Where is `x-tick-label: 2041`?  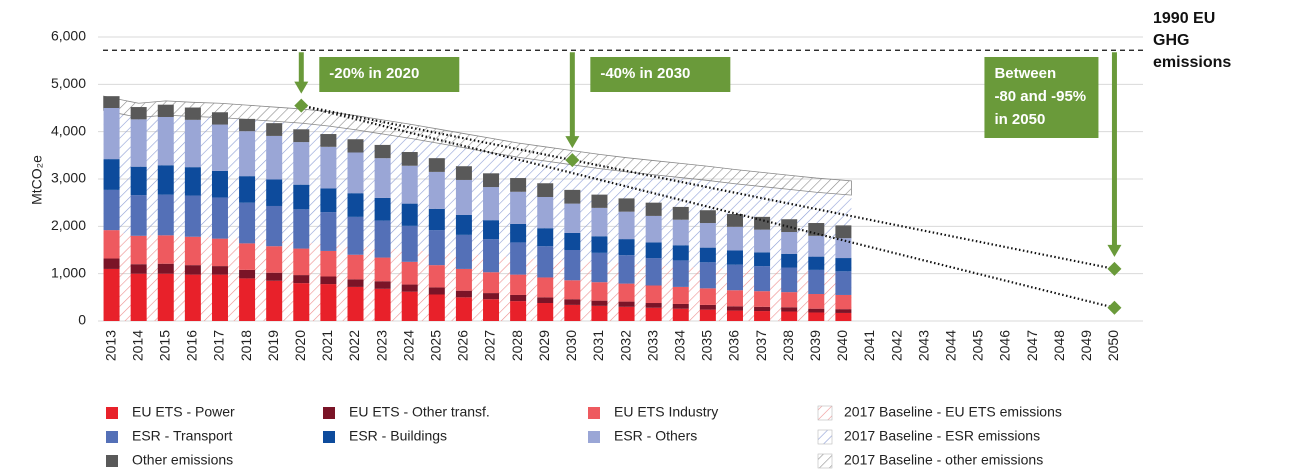 x-tick-label: 2041 is located at coordinates (869, 345).